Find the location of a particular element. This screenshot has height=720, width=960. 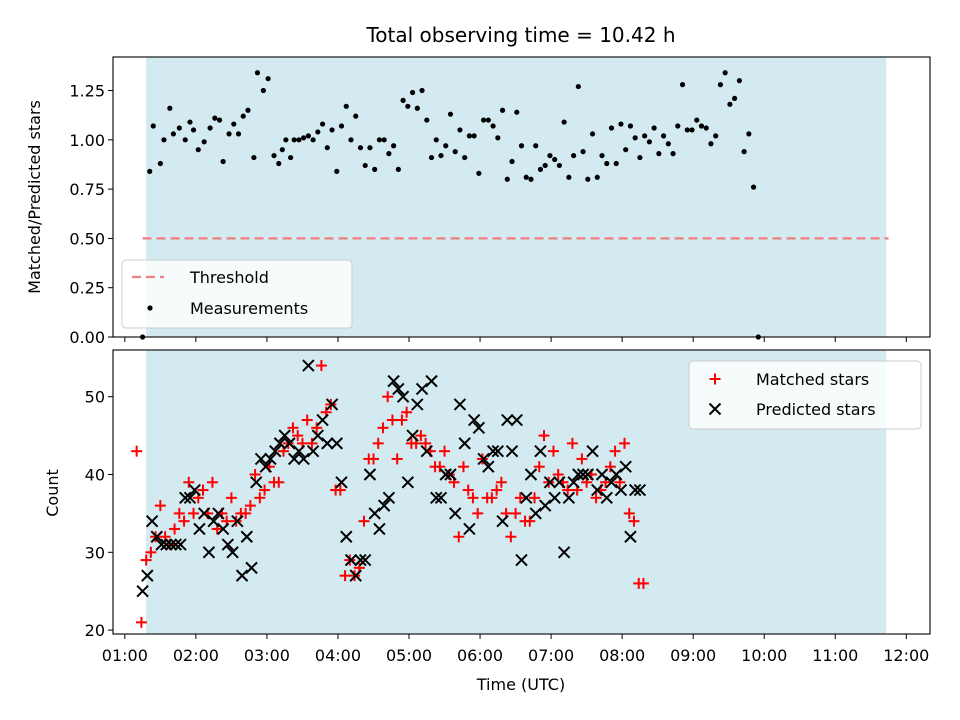

x-tick-label: 07:00 is located at coordinates (551, 655).